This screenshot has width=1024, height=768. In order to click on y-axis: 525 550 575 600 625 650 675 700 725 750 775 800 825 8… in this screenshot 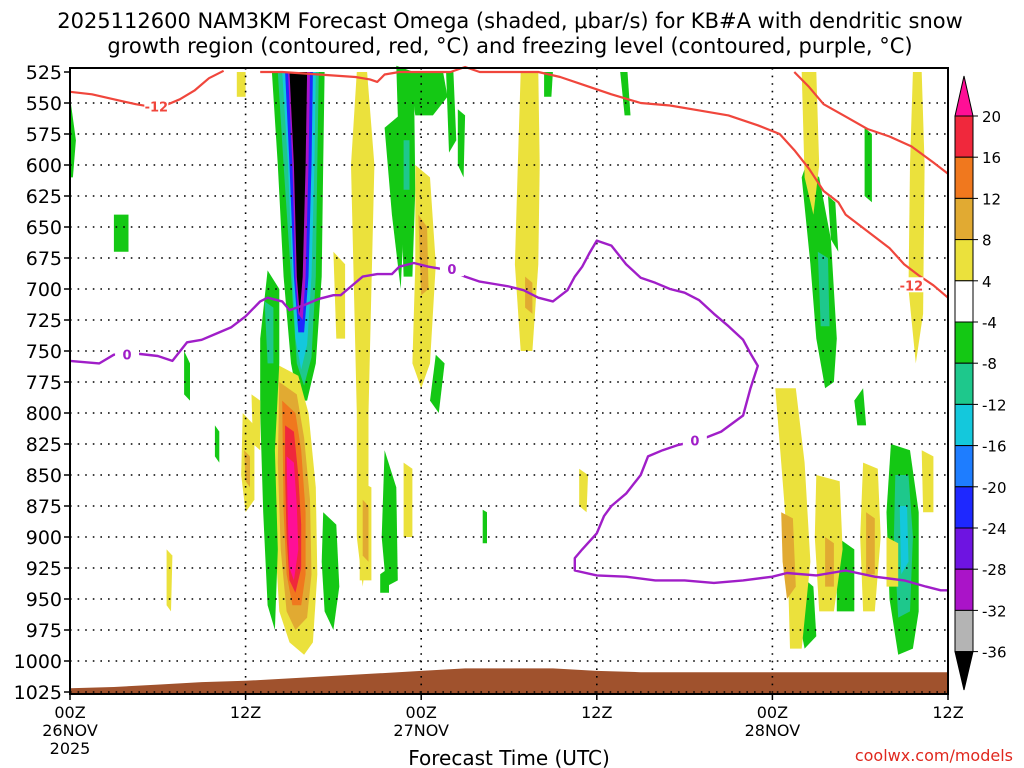, I will do `click(42, 383)`.